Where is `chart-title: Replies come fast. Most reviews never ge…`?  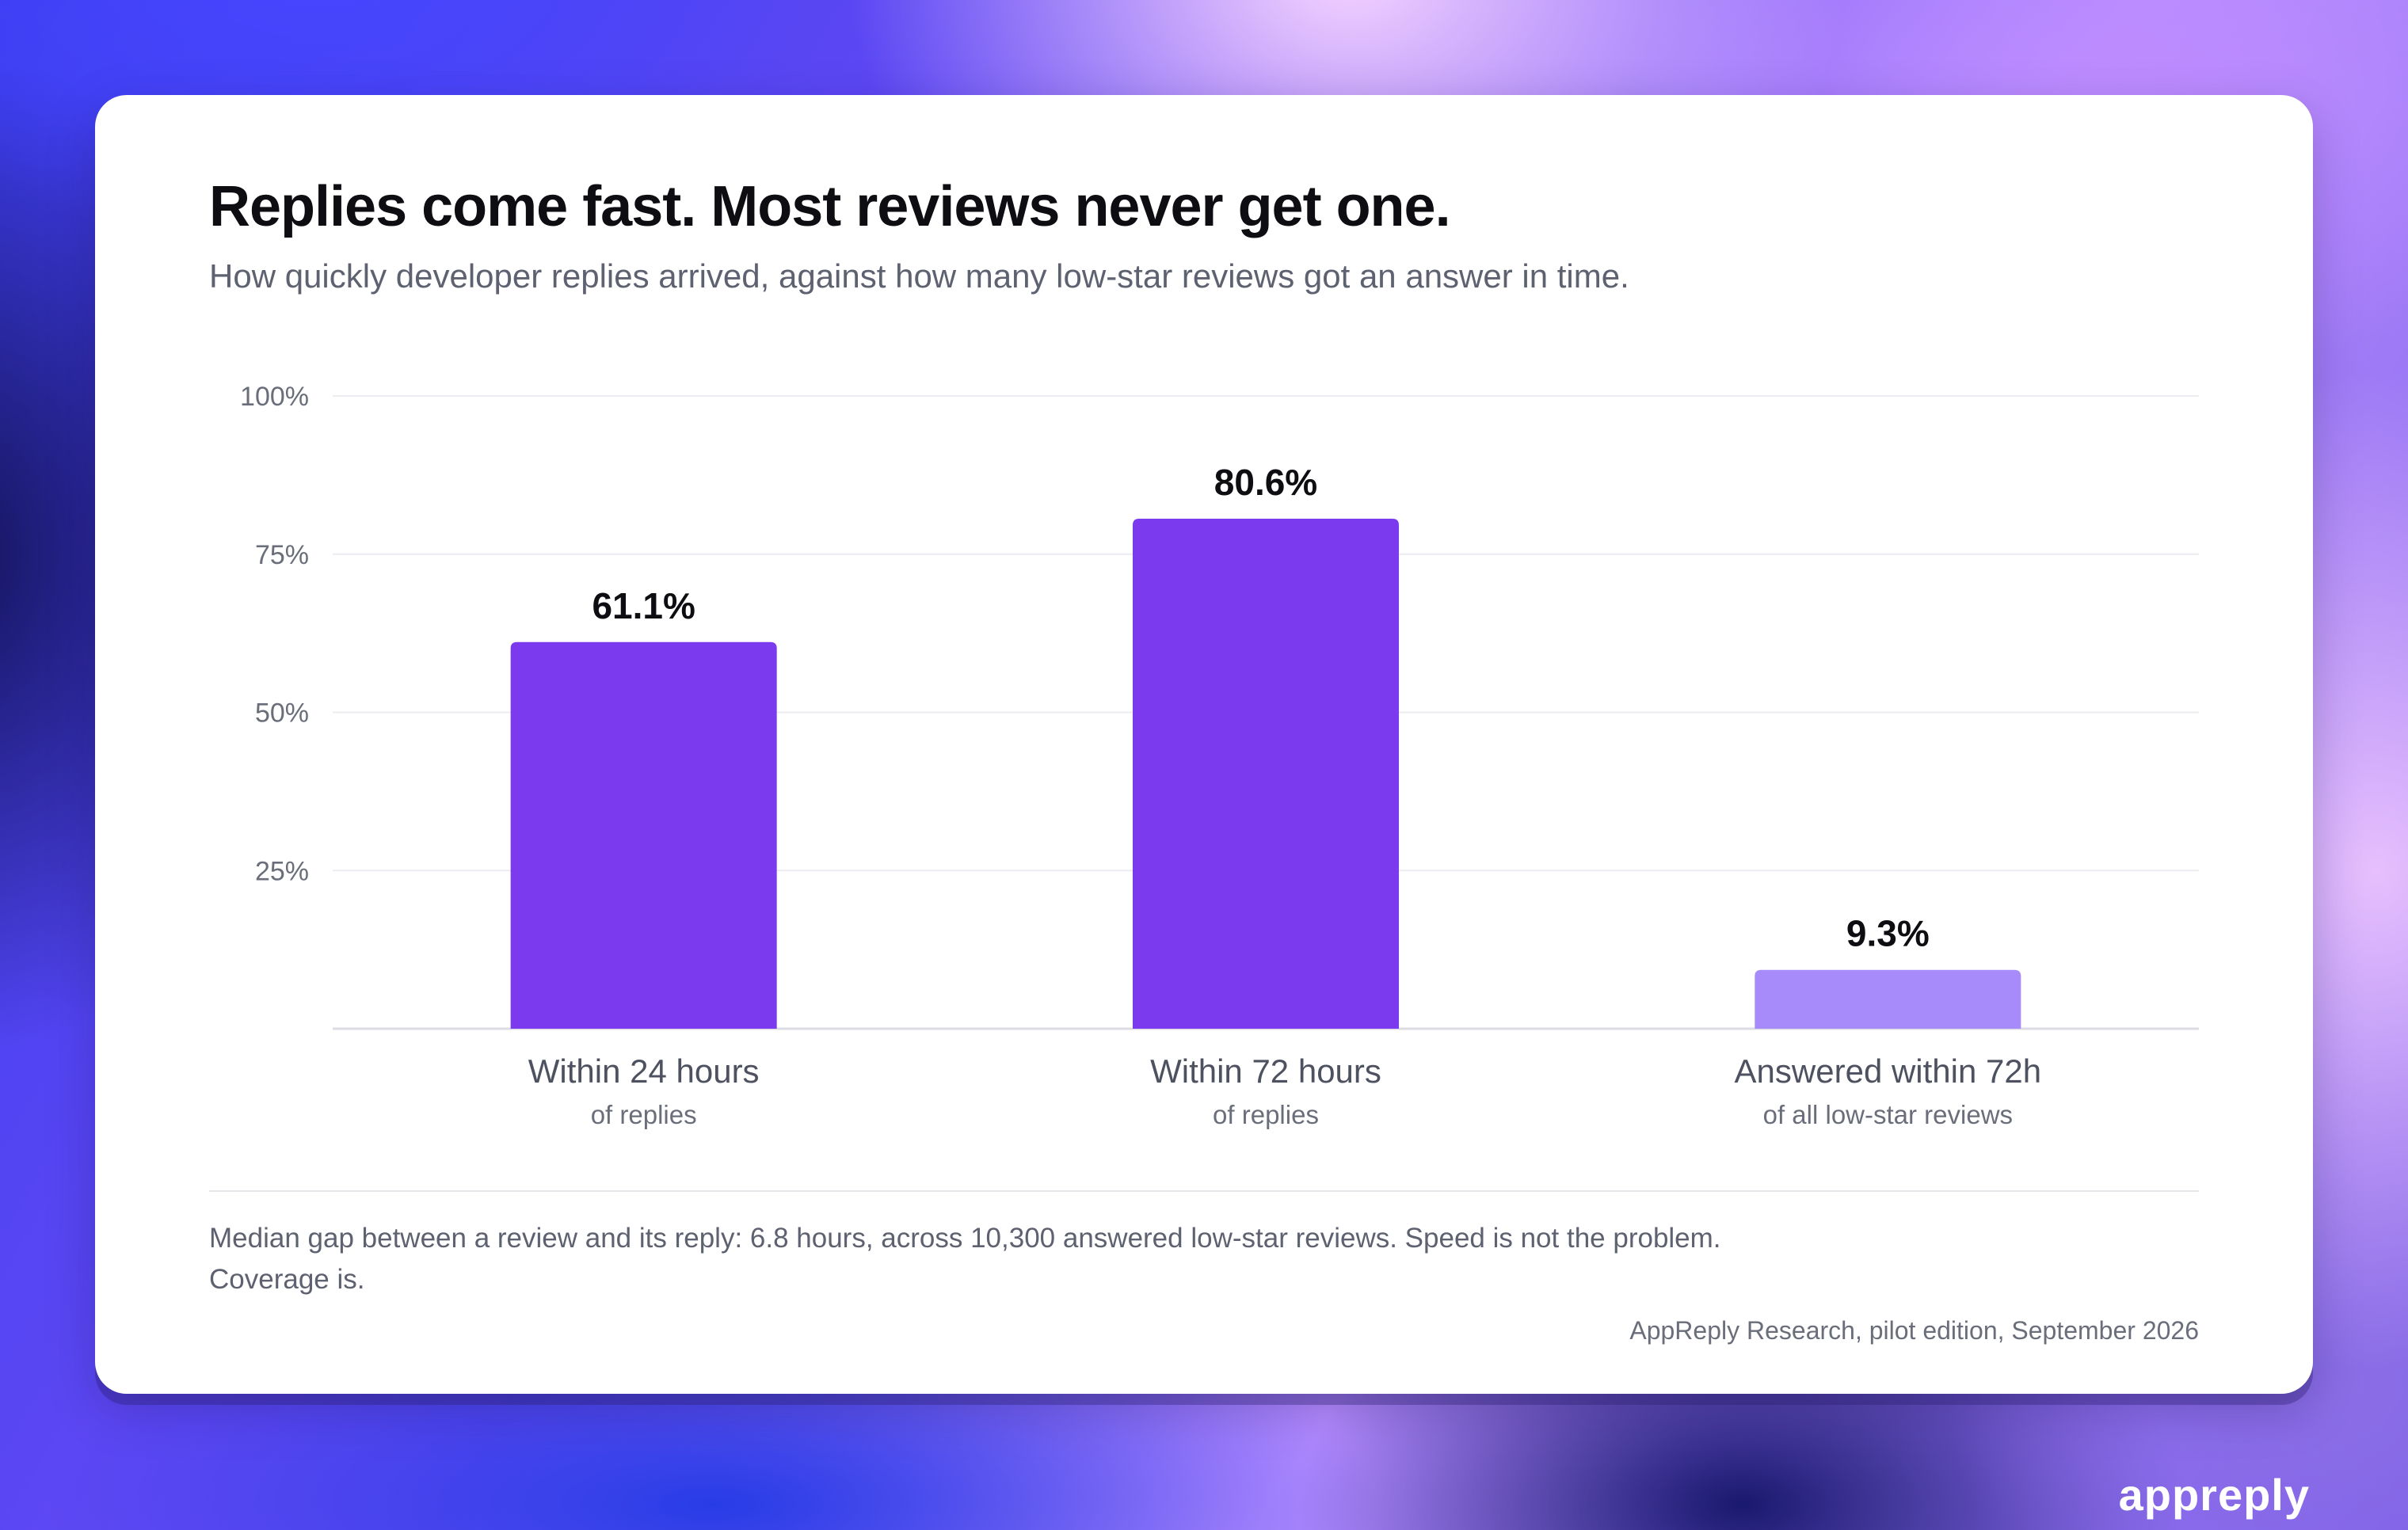 chart-title: Replies come fast. Most reviews never ge… is located at coordinates (830, 206).